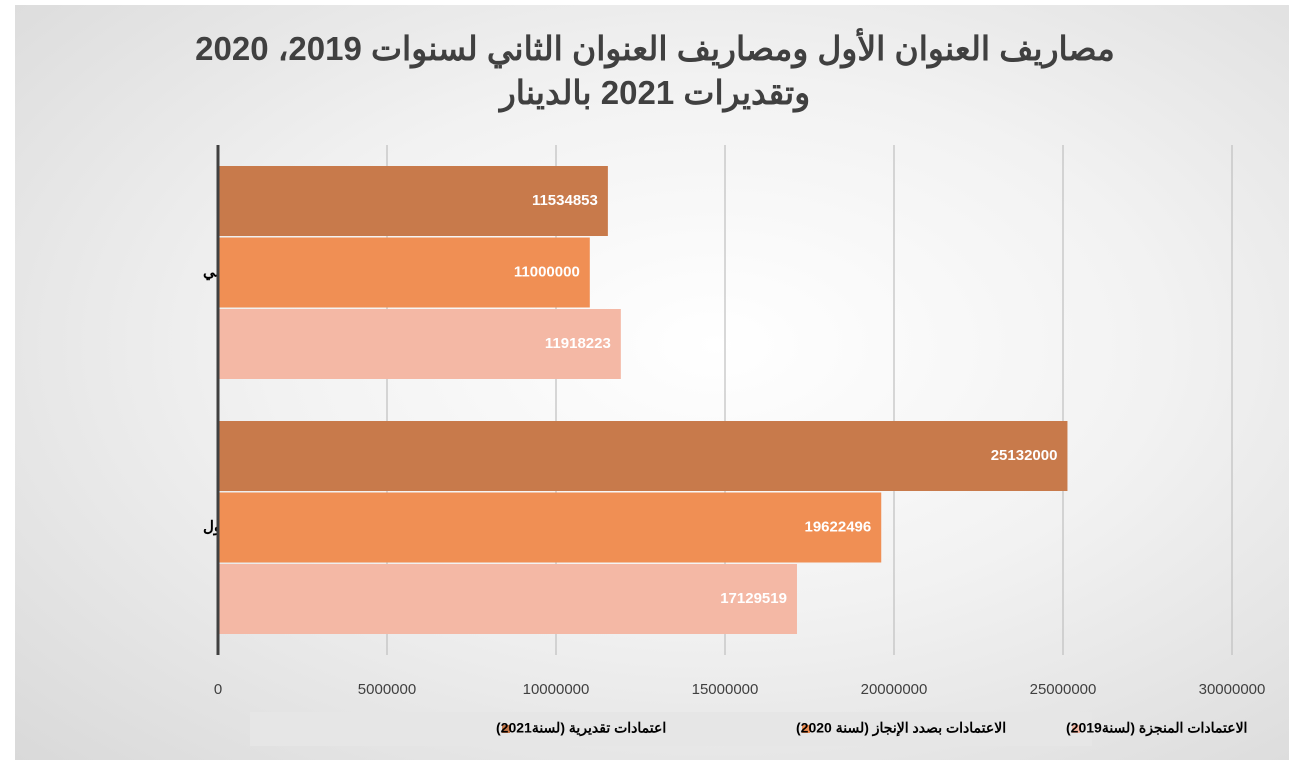 The image size is (1289, 760). Describe the element at coordinates (556, 689) in the screenshot. I see `x-tick-label: 10000000` at that location.